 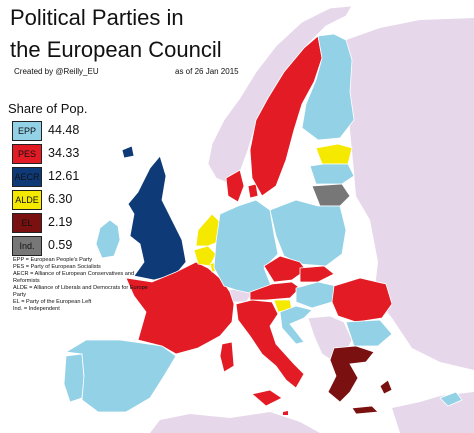 What do you see at coordinates (108, 239) in the screenshot?
I see `country-ireland` at bounding box center [108, 239].